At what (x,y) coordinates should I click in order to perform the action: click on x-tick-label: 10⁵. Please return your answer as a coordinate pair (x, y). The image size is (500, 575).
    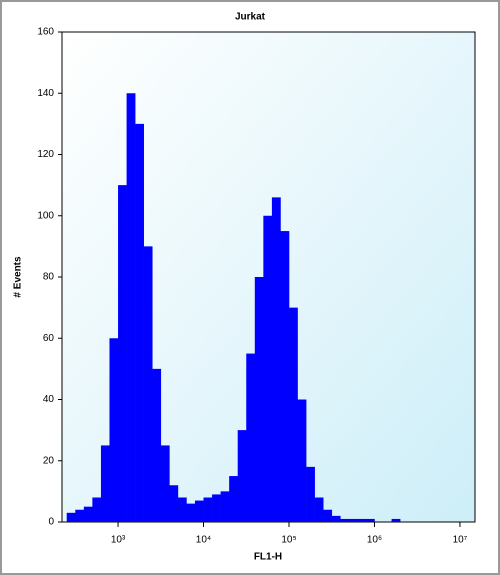
    Looking at the image, I should click on (288, 540).